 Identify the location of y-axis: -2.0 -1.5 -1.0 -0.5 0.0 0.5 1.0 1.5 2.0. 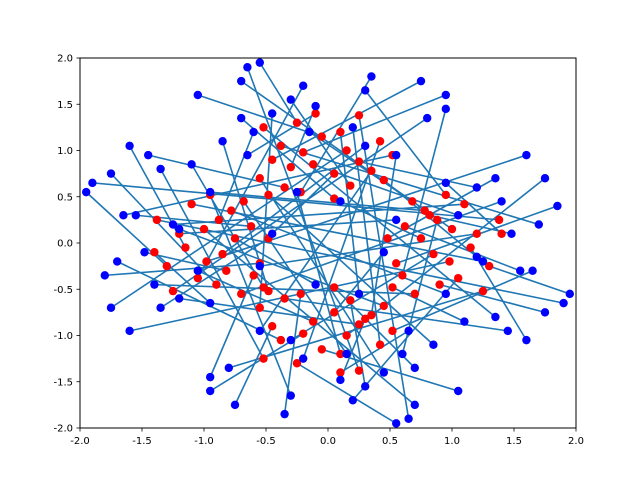
(66, 244).